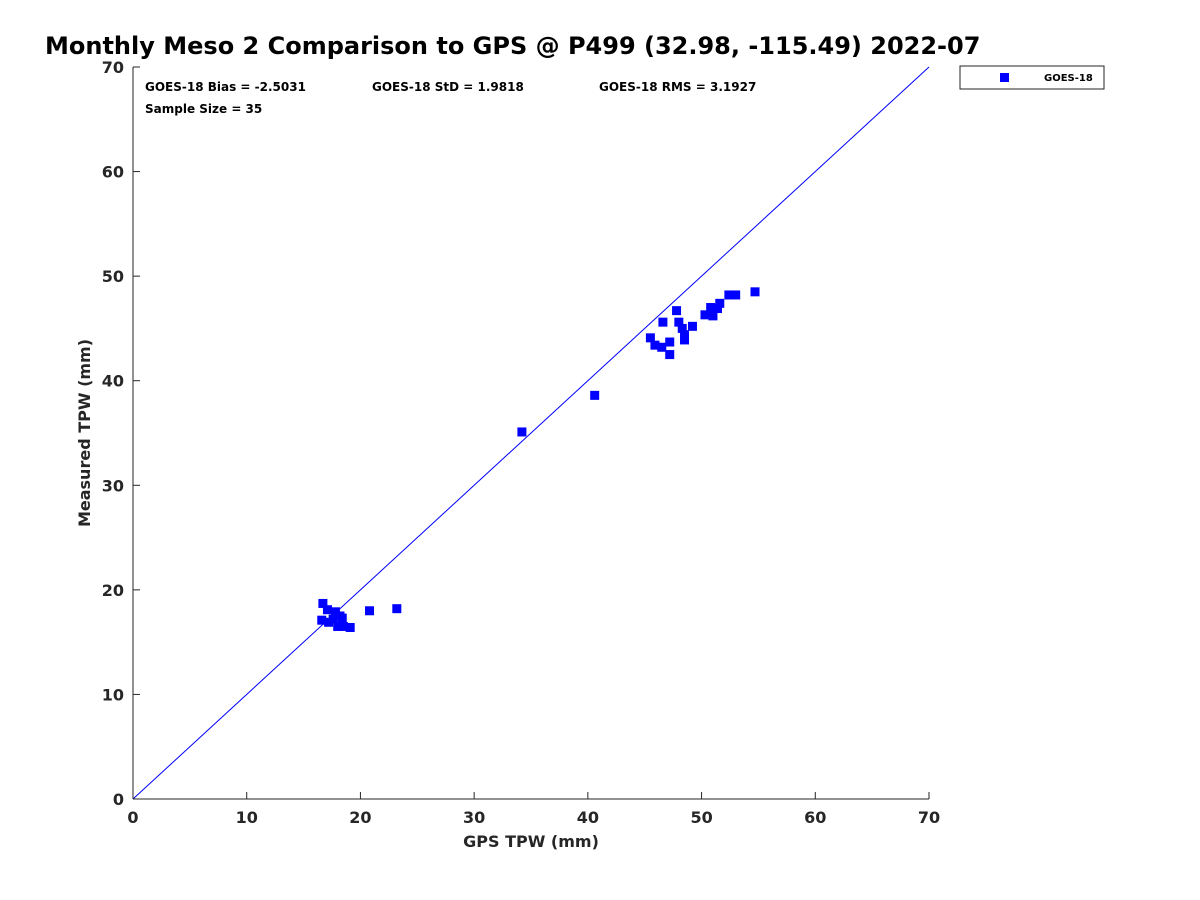  Describe the element at coordinates (360, 817) in the screenshot. I see `x-tick-label: 20` at that location.